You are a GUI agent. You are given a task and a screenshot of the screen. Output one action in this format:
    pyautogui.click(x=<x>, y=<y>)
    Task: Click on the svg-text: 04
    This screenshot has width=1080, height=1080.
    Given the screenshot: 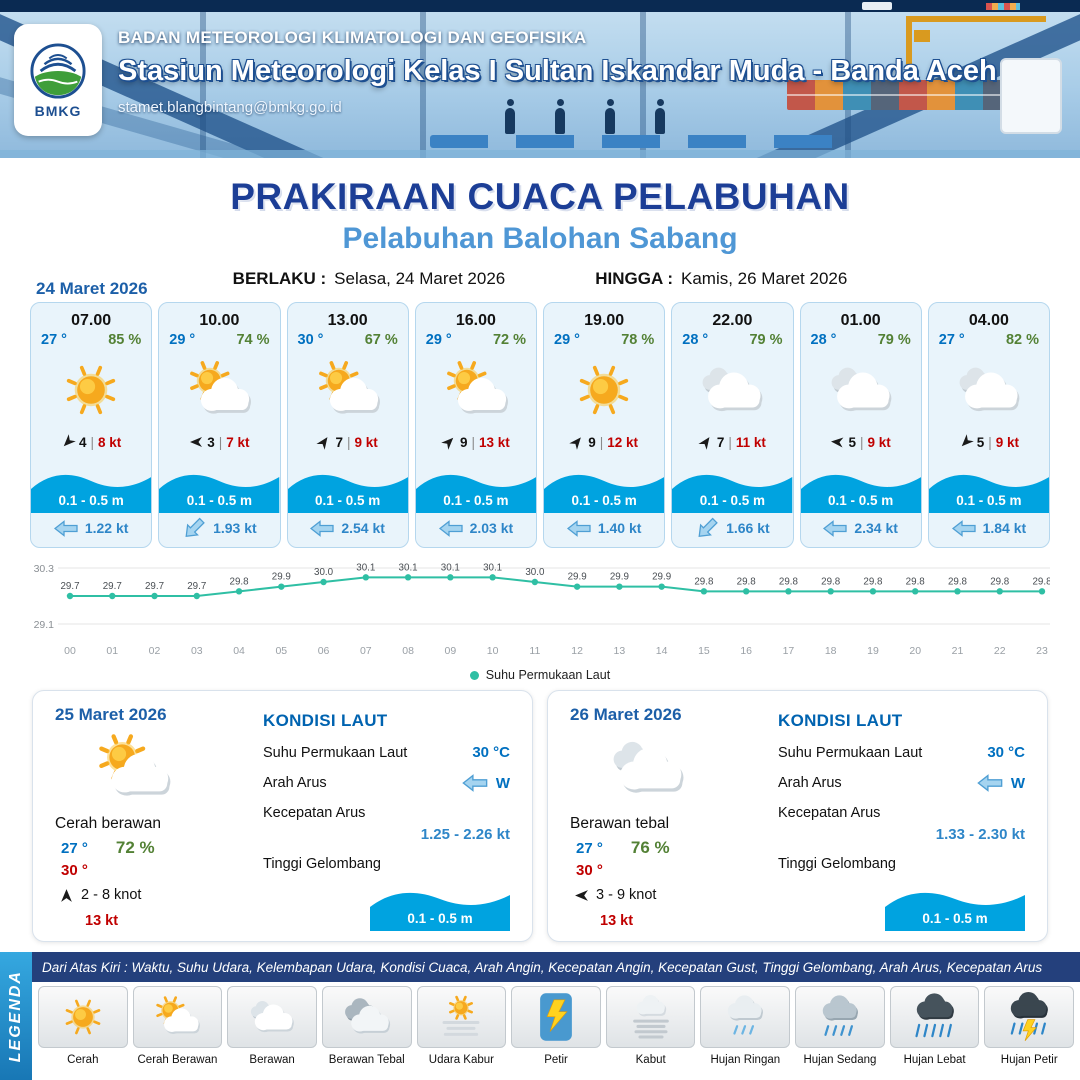 What is the action you would take?
    pyautogui.click(x=239, y=651)
    